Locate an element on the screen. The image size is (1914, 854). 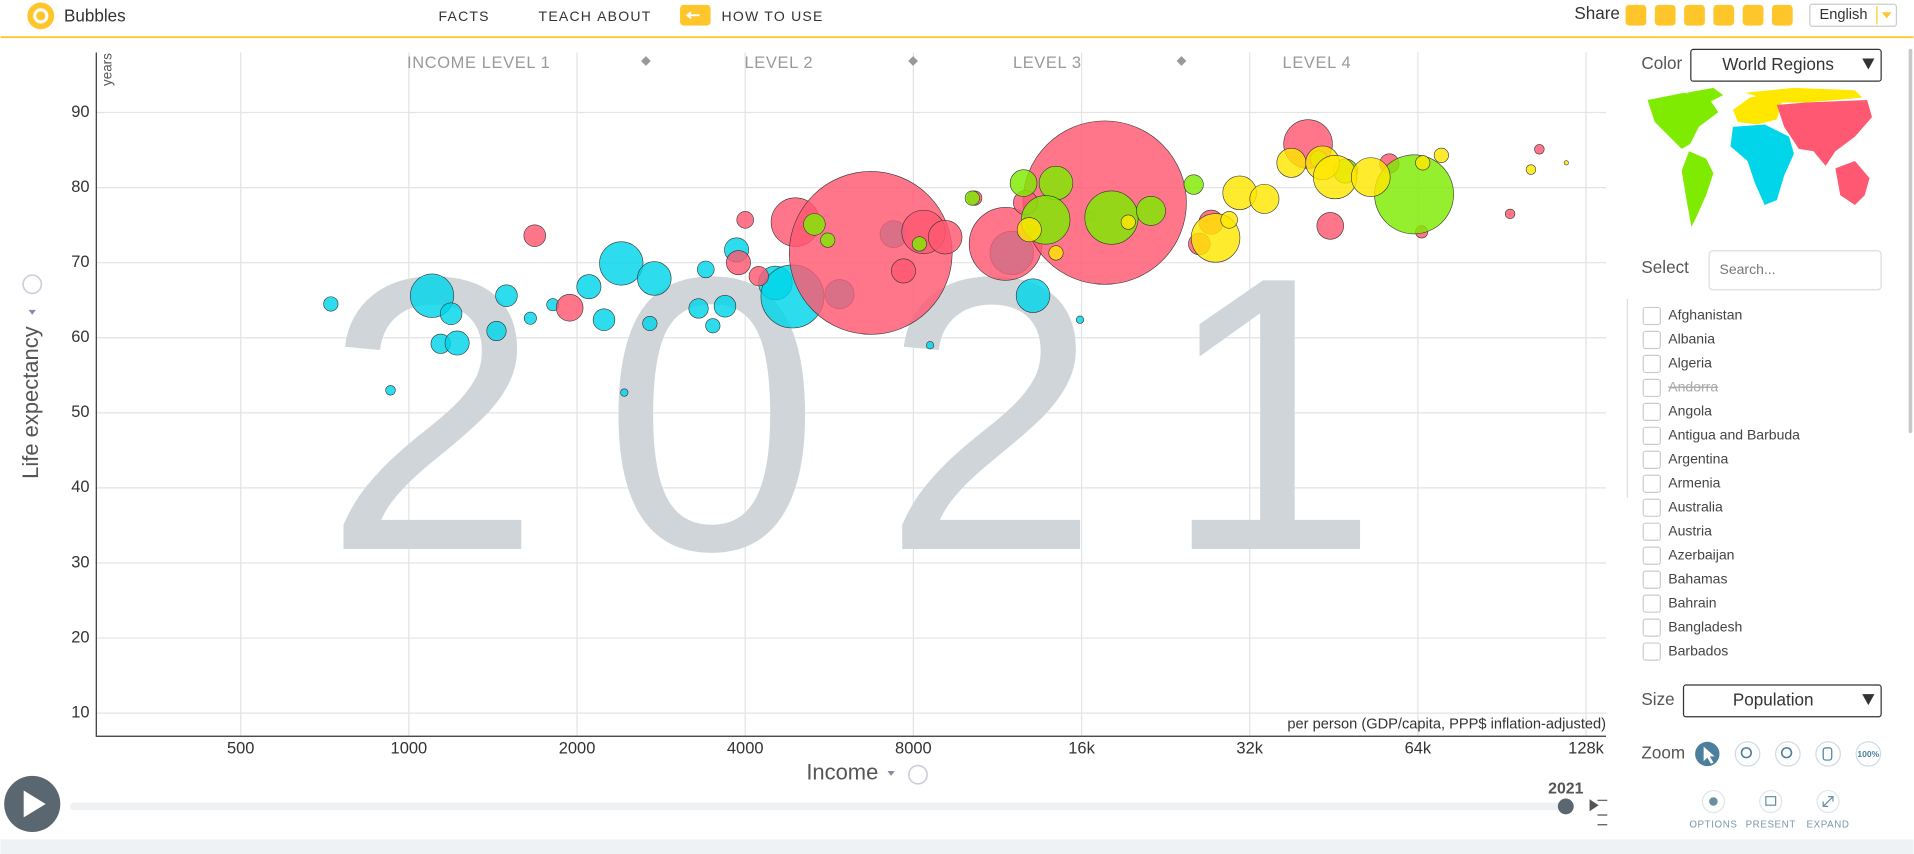
country-name: Bahrain is located at coordinates (1692, 602).